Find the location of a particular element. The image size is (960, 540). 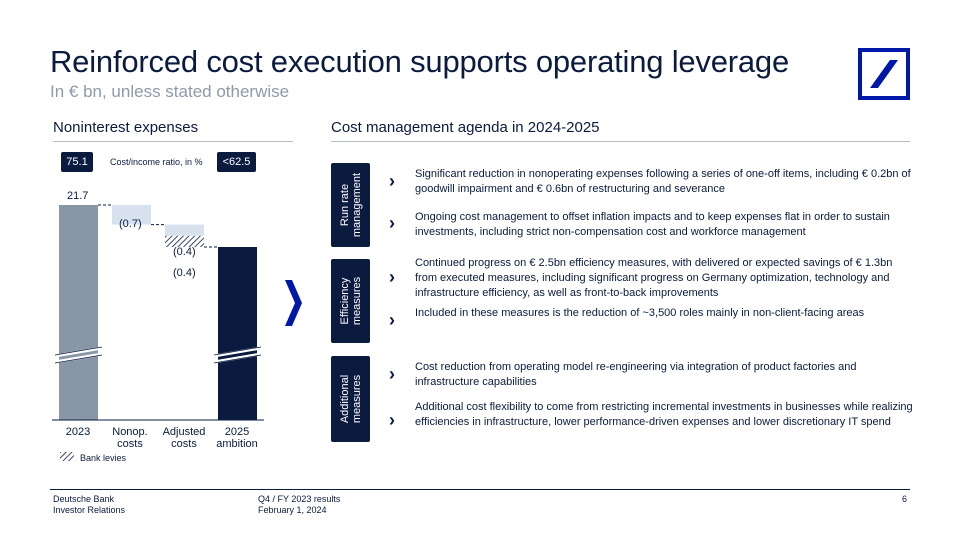

run-rate-management-tab: Run rate management is located at coordinates (350, 205).